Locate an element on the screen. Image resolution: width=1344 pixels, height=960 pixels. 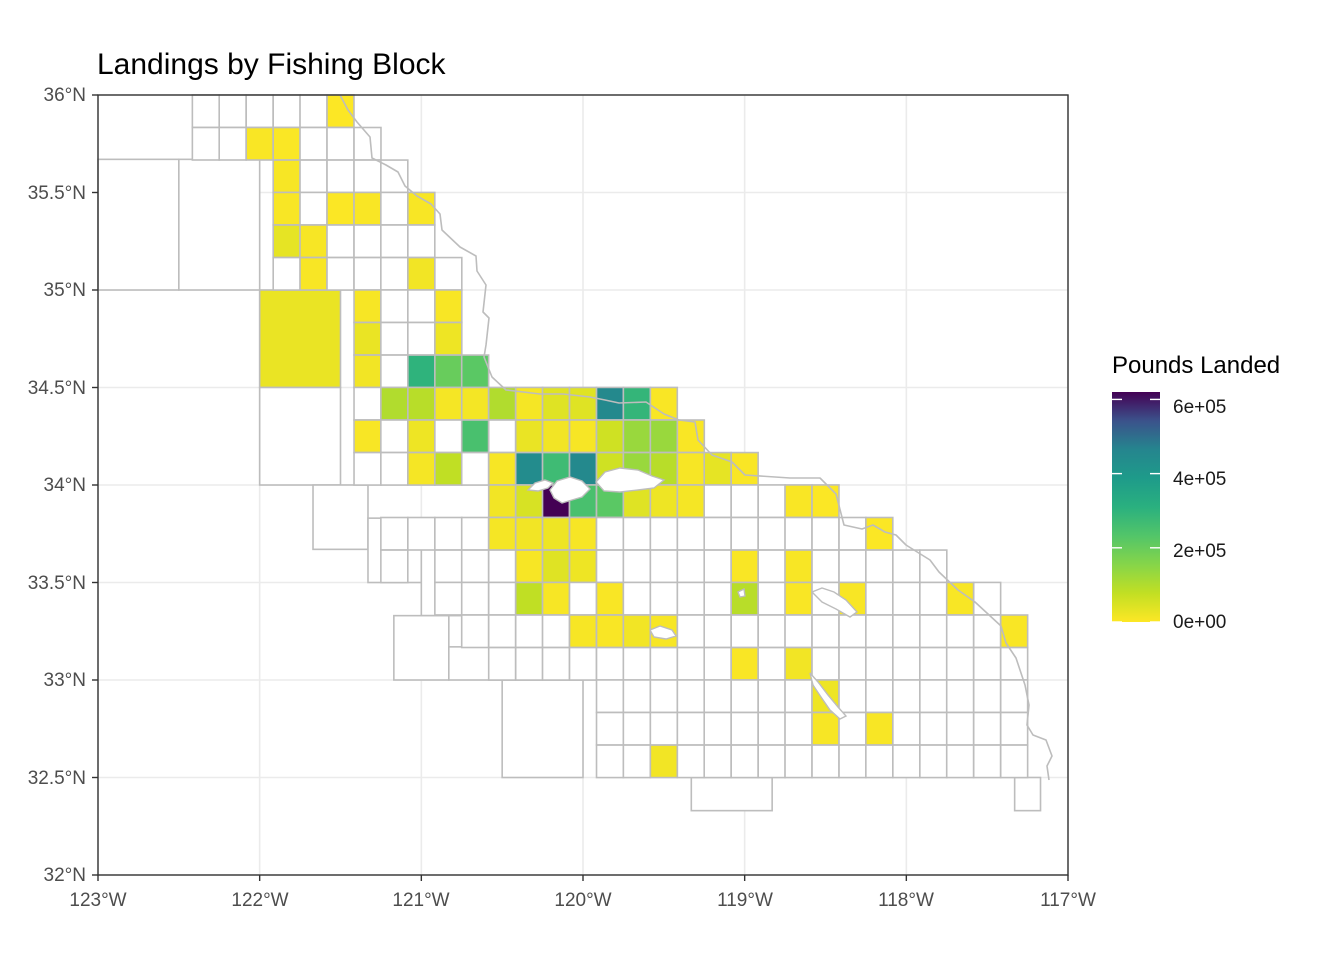
x-tick-label: 119°W is located at coordinates (745, 900).